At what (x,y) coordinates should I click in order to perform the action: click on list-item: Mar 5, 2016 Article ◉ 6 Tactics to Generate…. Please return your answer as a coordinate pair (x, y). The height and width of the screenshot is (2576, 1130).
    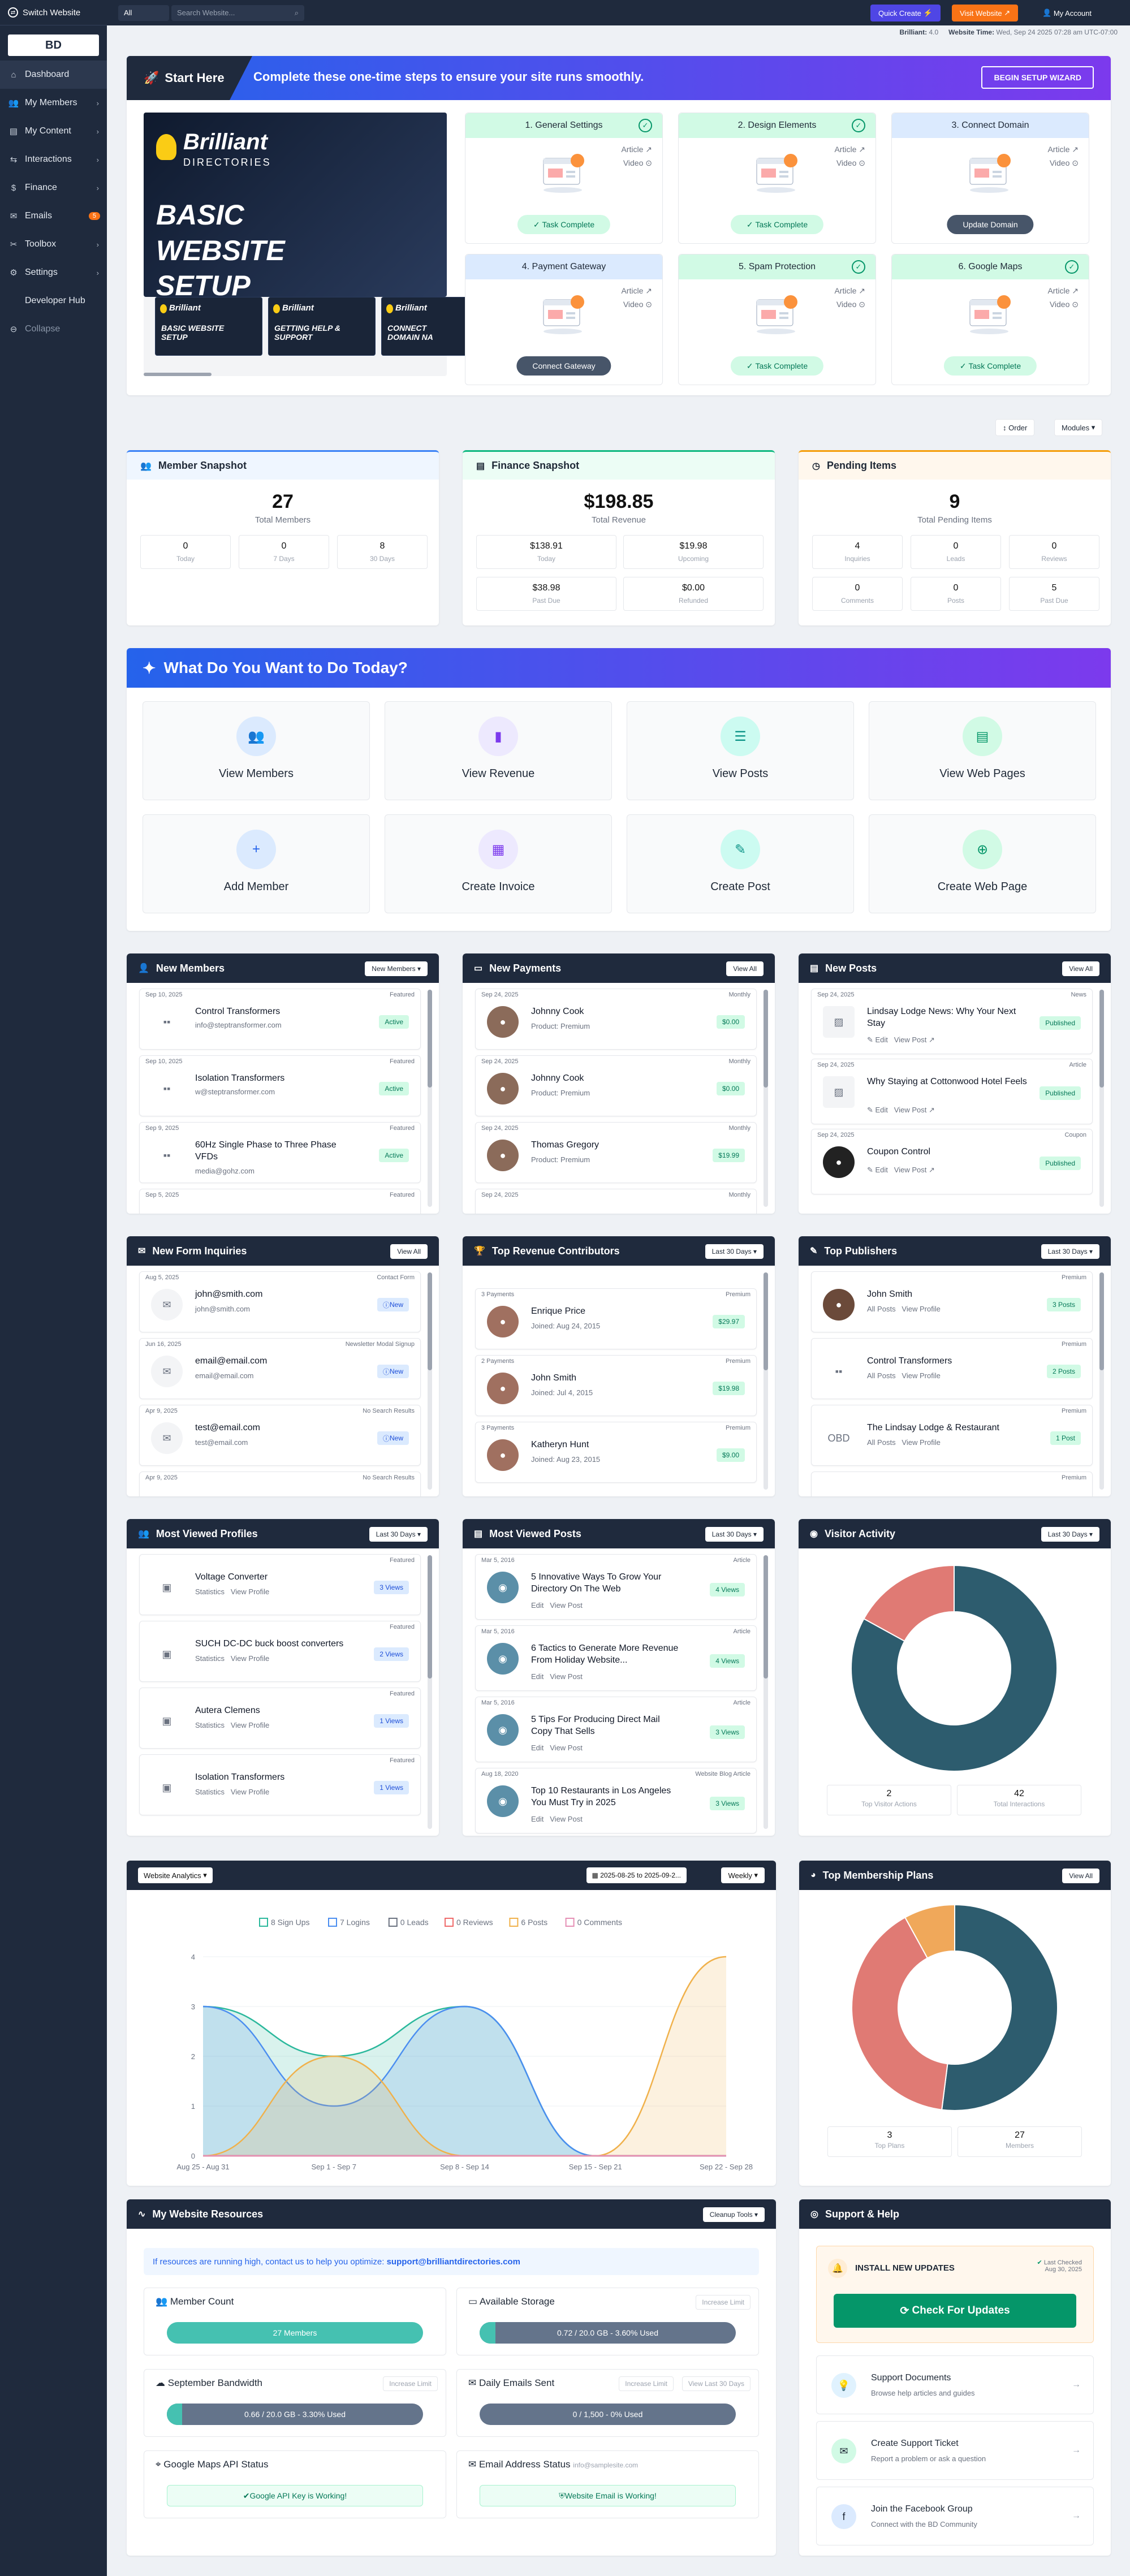
    Looking at the image, I should click on (616, 1658).